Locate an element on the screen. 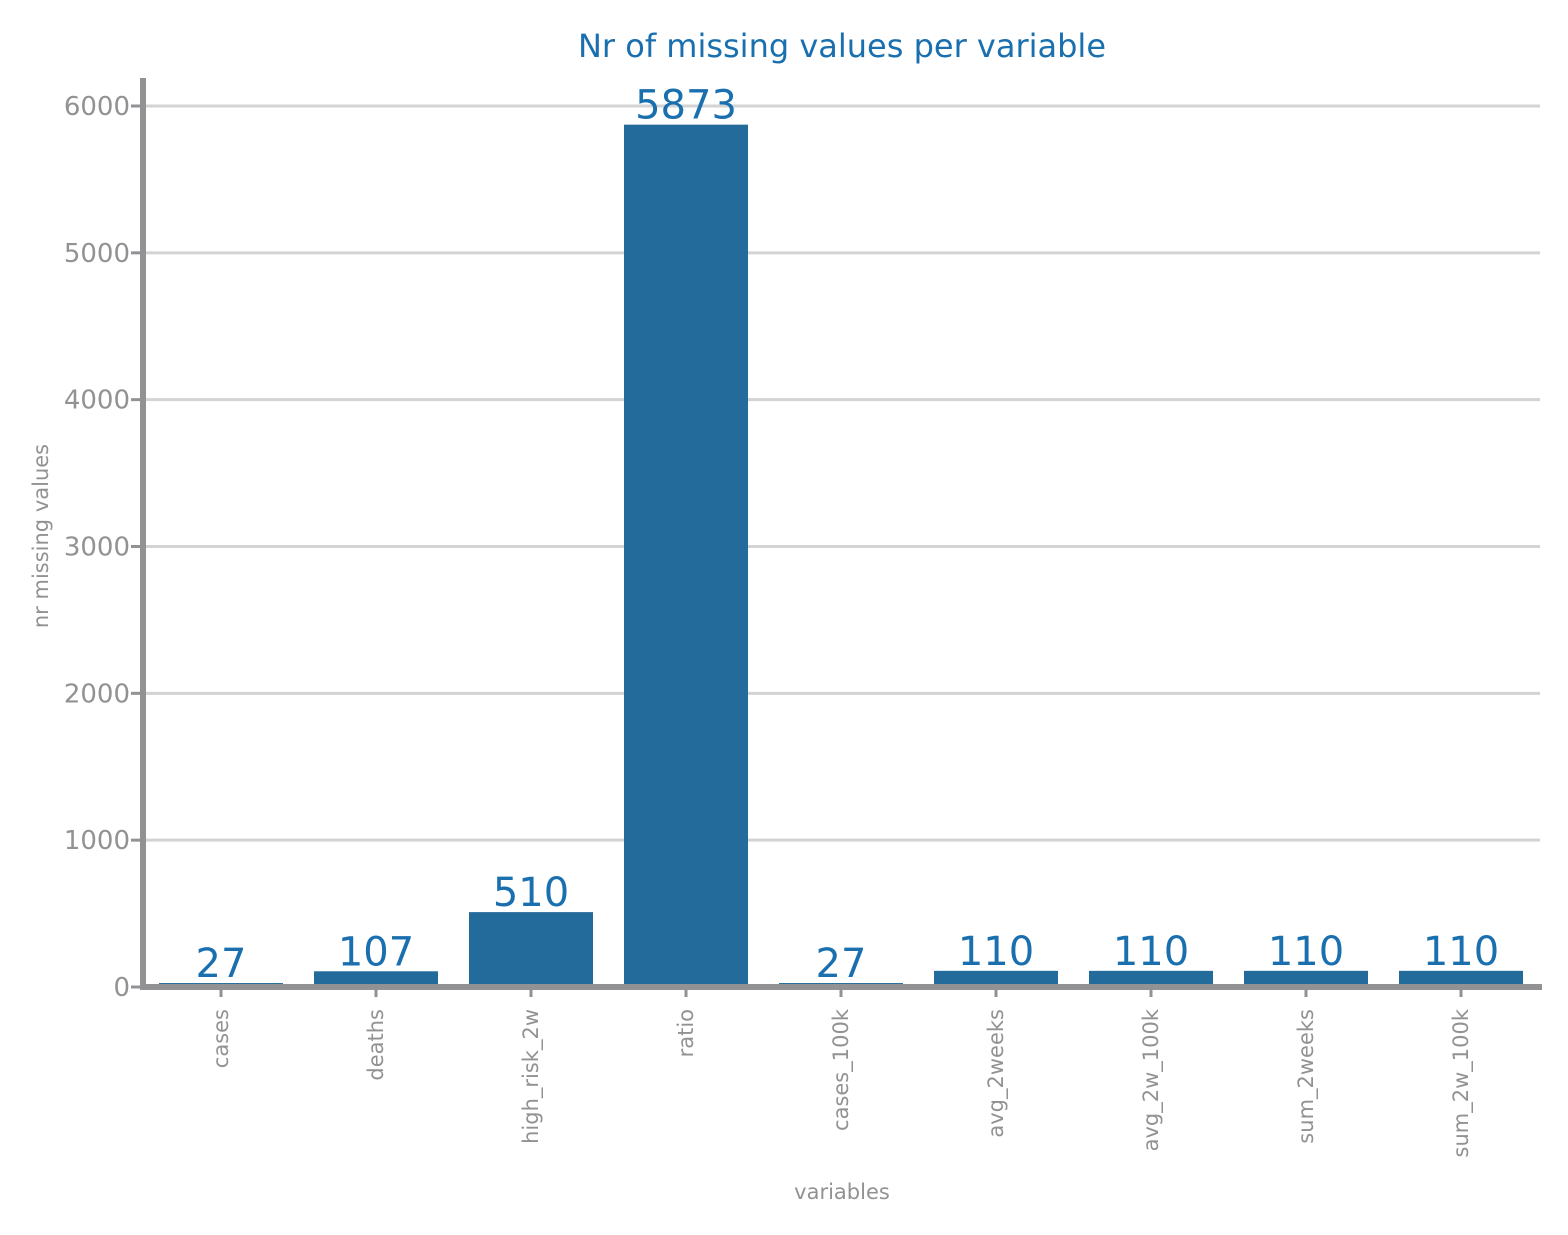 The height and width of the screenshot is (1235, 1568). bar-deaths is located at coordinates (376, 979).